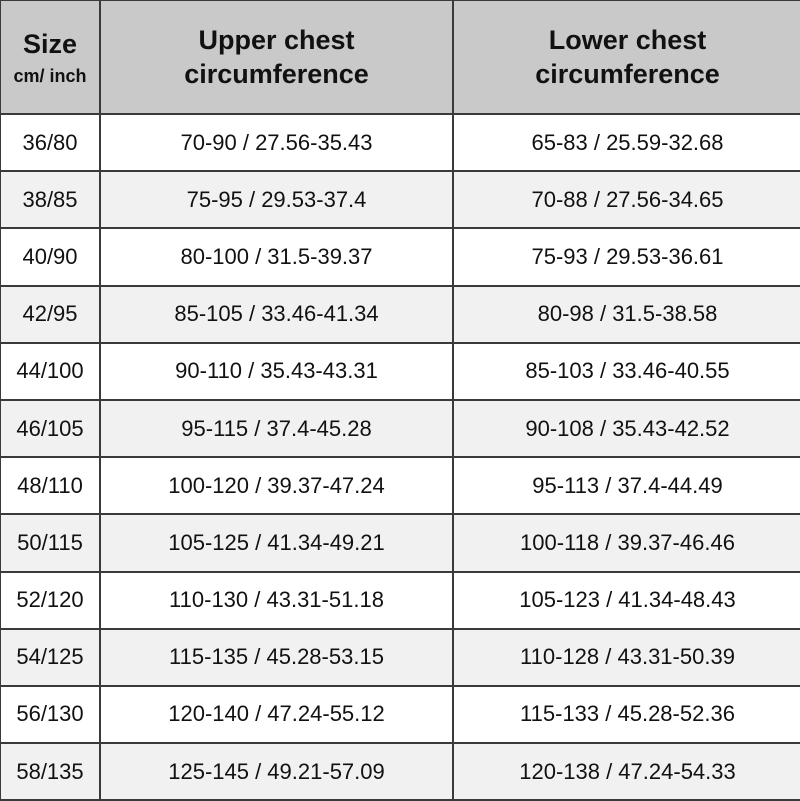  What do you see at coordinates (50, 44) in the screenshot?
I see `size-label: Size` at bounding box center [50, 44].